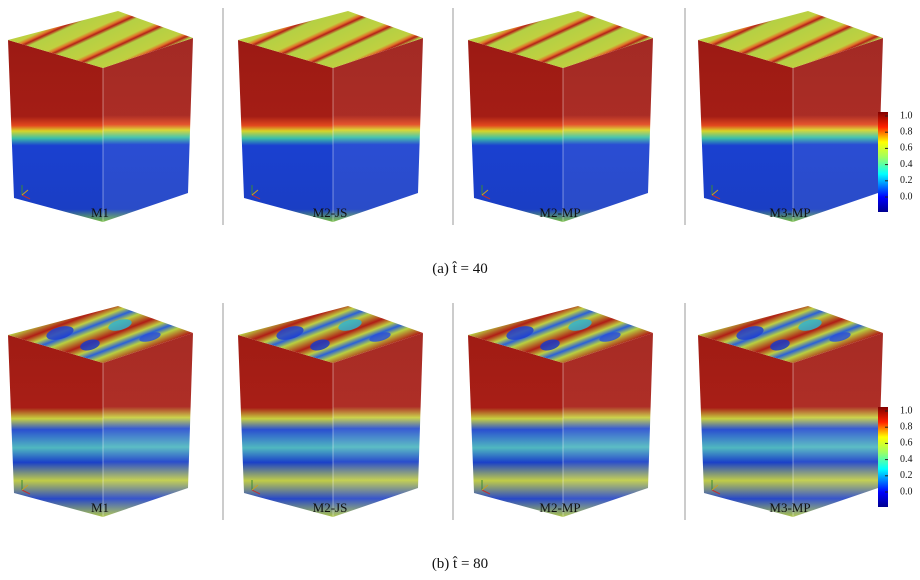 The width and height of the screenshot is (920, 580). Describe the element at coordinates (460, 269) in the screenshot. I see `panel-caption: (a) t̂ = 40` at that location.